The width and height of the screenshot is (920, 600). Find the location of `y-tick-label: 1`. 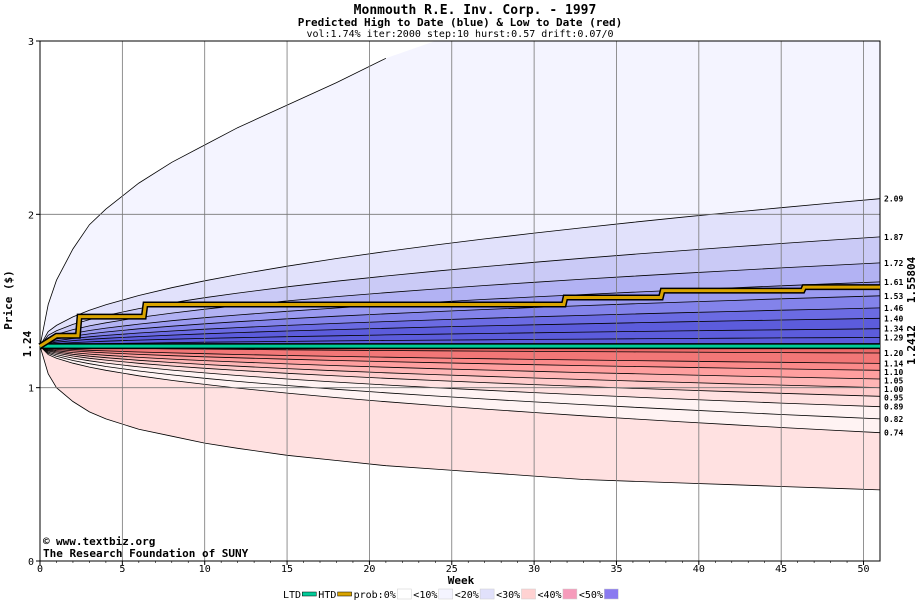

y-tick-label: 1 is located at coordinates (31, 389).